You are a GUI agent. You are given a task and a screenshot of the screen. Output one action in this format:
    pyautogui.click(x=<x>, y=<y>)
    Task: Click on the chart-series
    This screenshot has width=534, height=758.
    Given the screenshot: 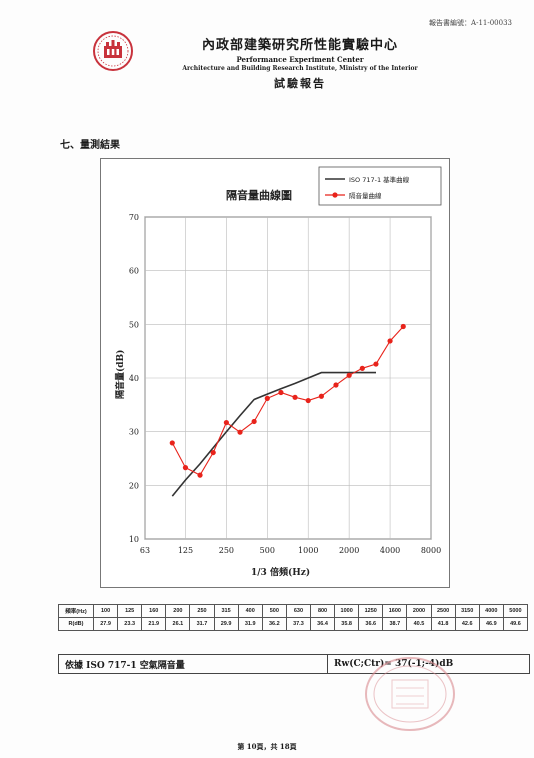 What is the action you would take?
    pyautogui.click(x=287, y=410)
    